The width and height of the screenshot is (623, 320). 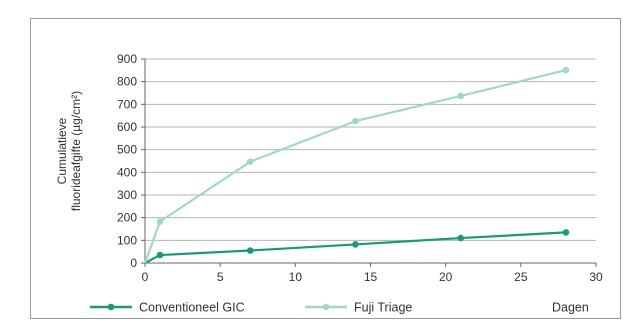 I want to click on legend-label: Conventioneel GIC, so click(x=192, y=308).